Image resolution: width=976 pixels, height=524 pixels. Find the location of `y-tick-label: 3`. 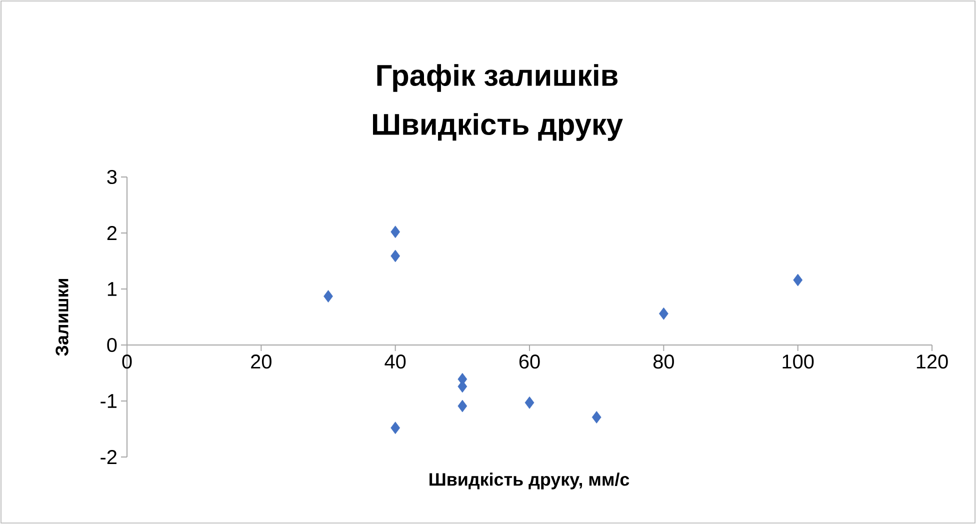

y-tick-label: 3 is located at coordinates (112, 177).